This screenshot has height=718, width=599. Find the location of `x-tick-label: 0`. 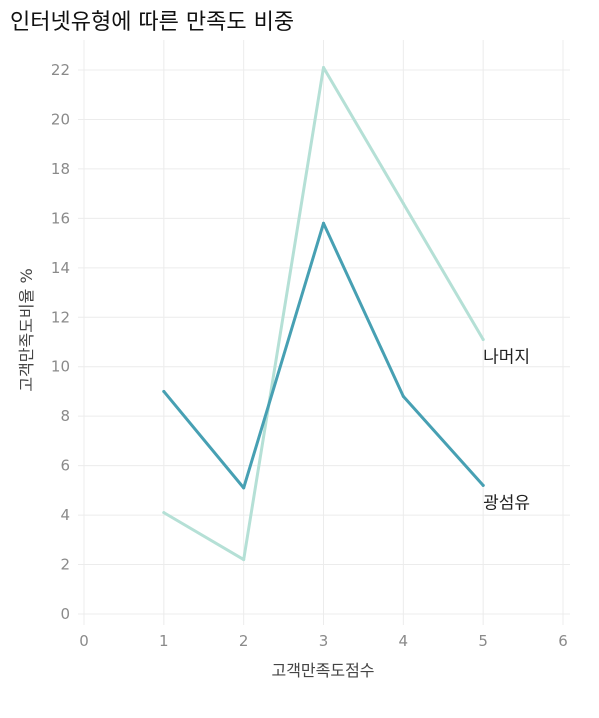

x-tick-label: 0 is located at coordinates (84, 641).